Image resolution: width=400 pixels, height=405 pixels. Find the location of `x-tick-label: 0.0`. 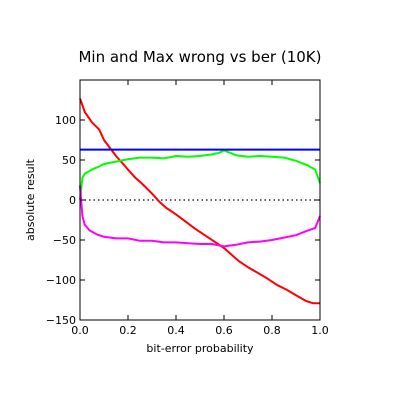

x-tick-label: 0.0 is located at coordinates (80, 330).